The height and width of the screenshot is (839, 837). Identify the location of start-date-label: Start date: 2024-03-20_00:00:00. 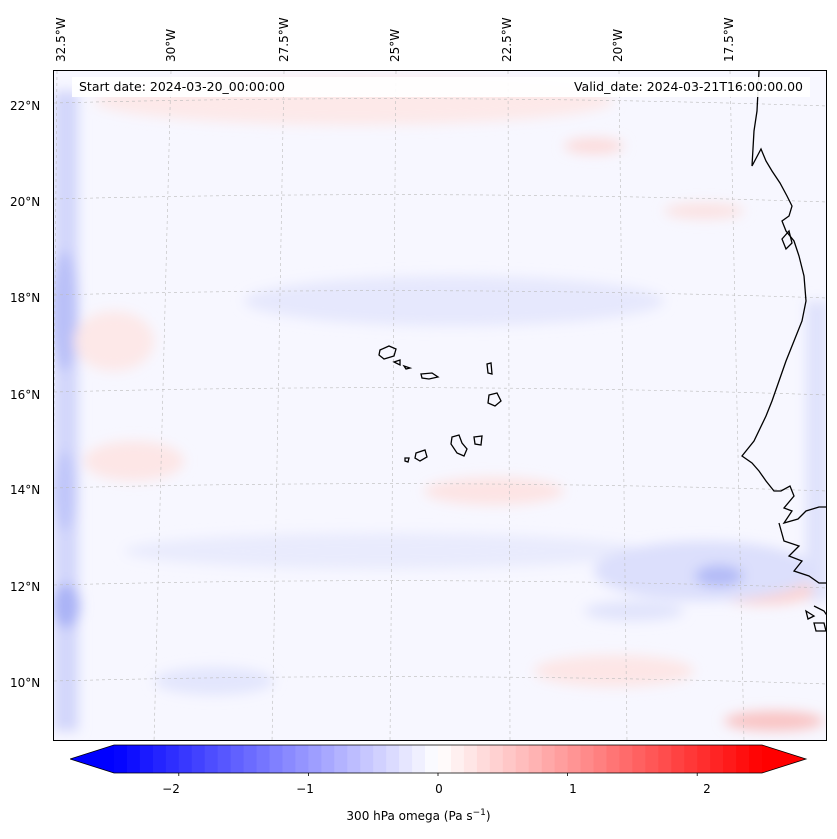
(182, 86).